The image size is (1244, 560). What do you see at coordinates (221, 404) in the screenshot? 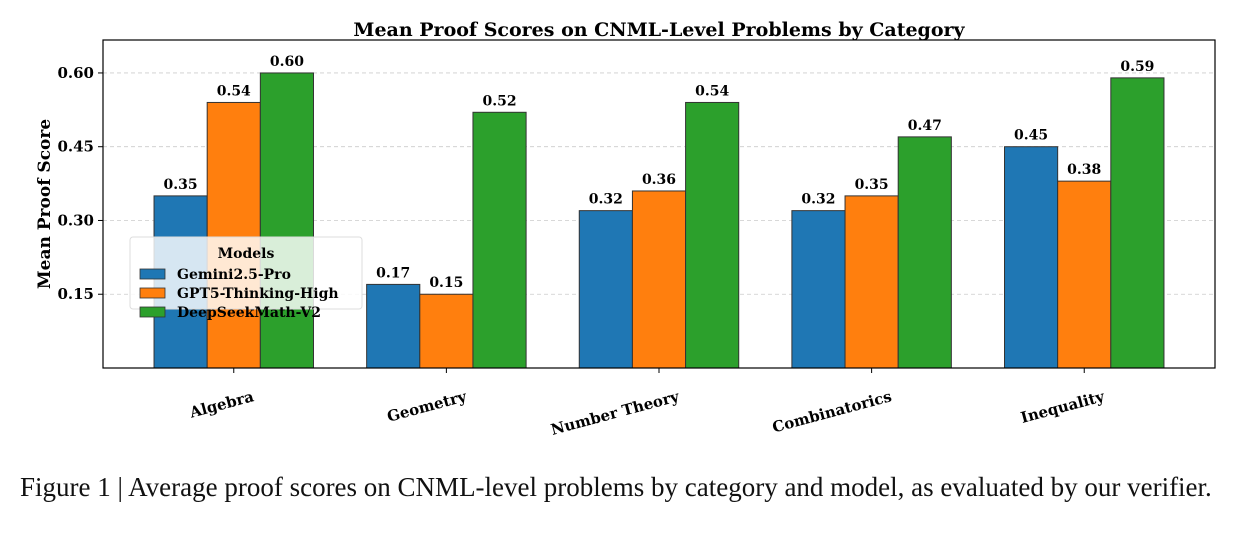
I see `x-tick-label: Algebra` at bounding box center [221, 404].